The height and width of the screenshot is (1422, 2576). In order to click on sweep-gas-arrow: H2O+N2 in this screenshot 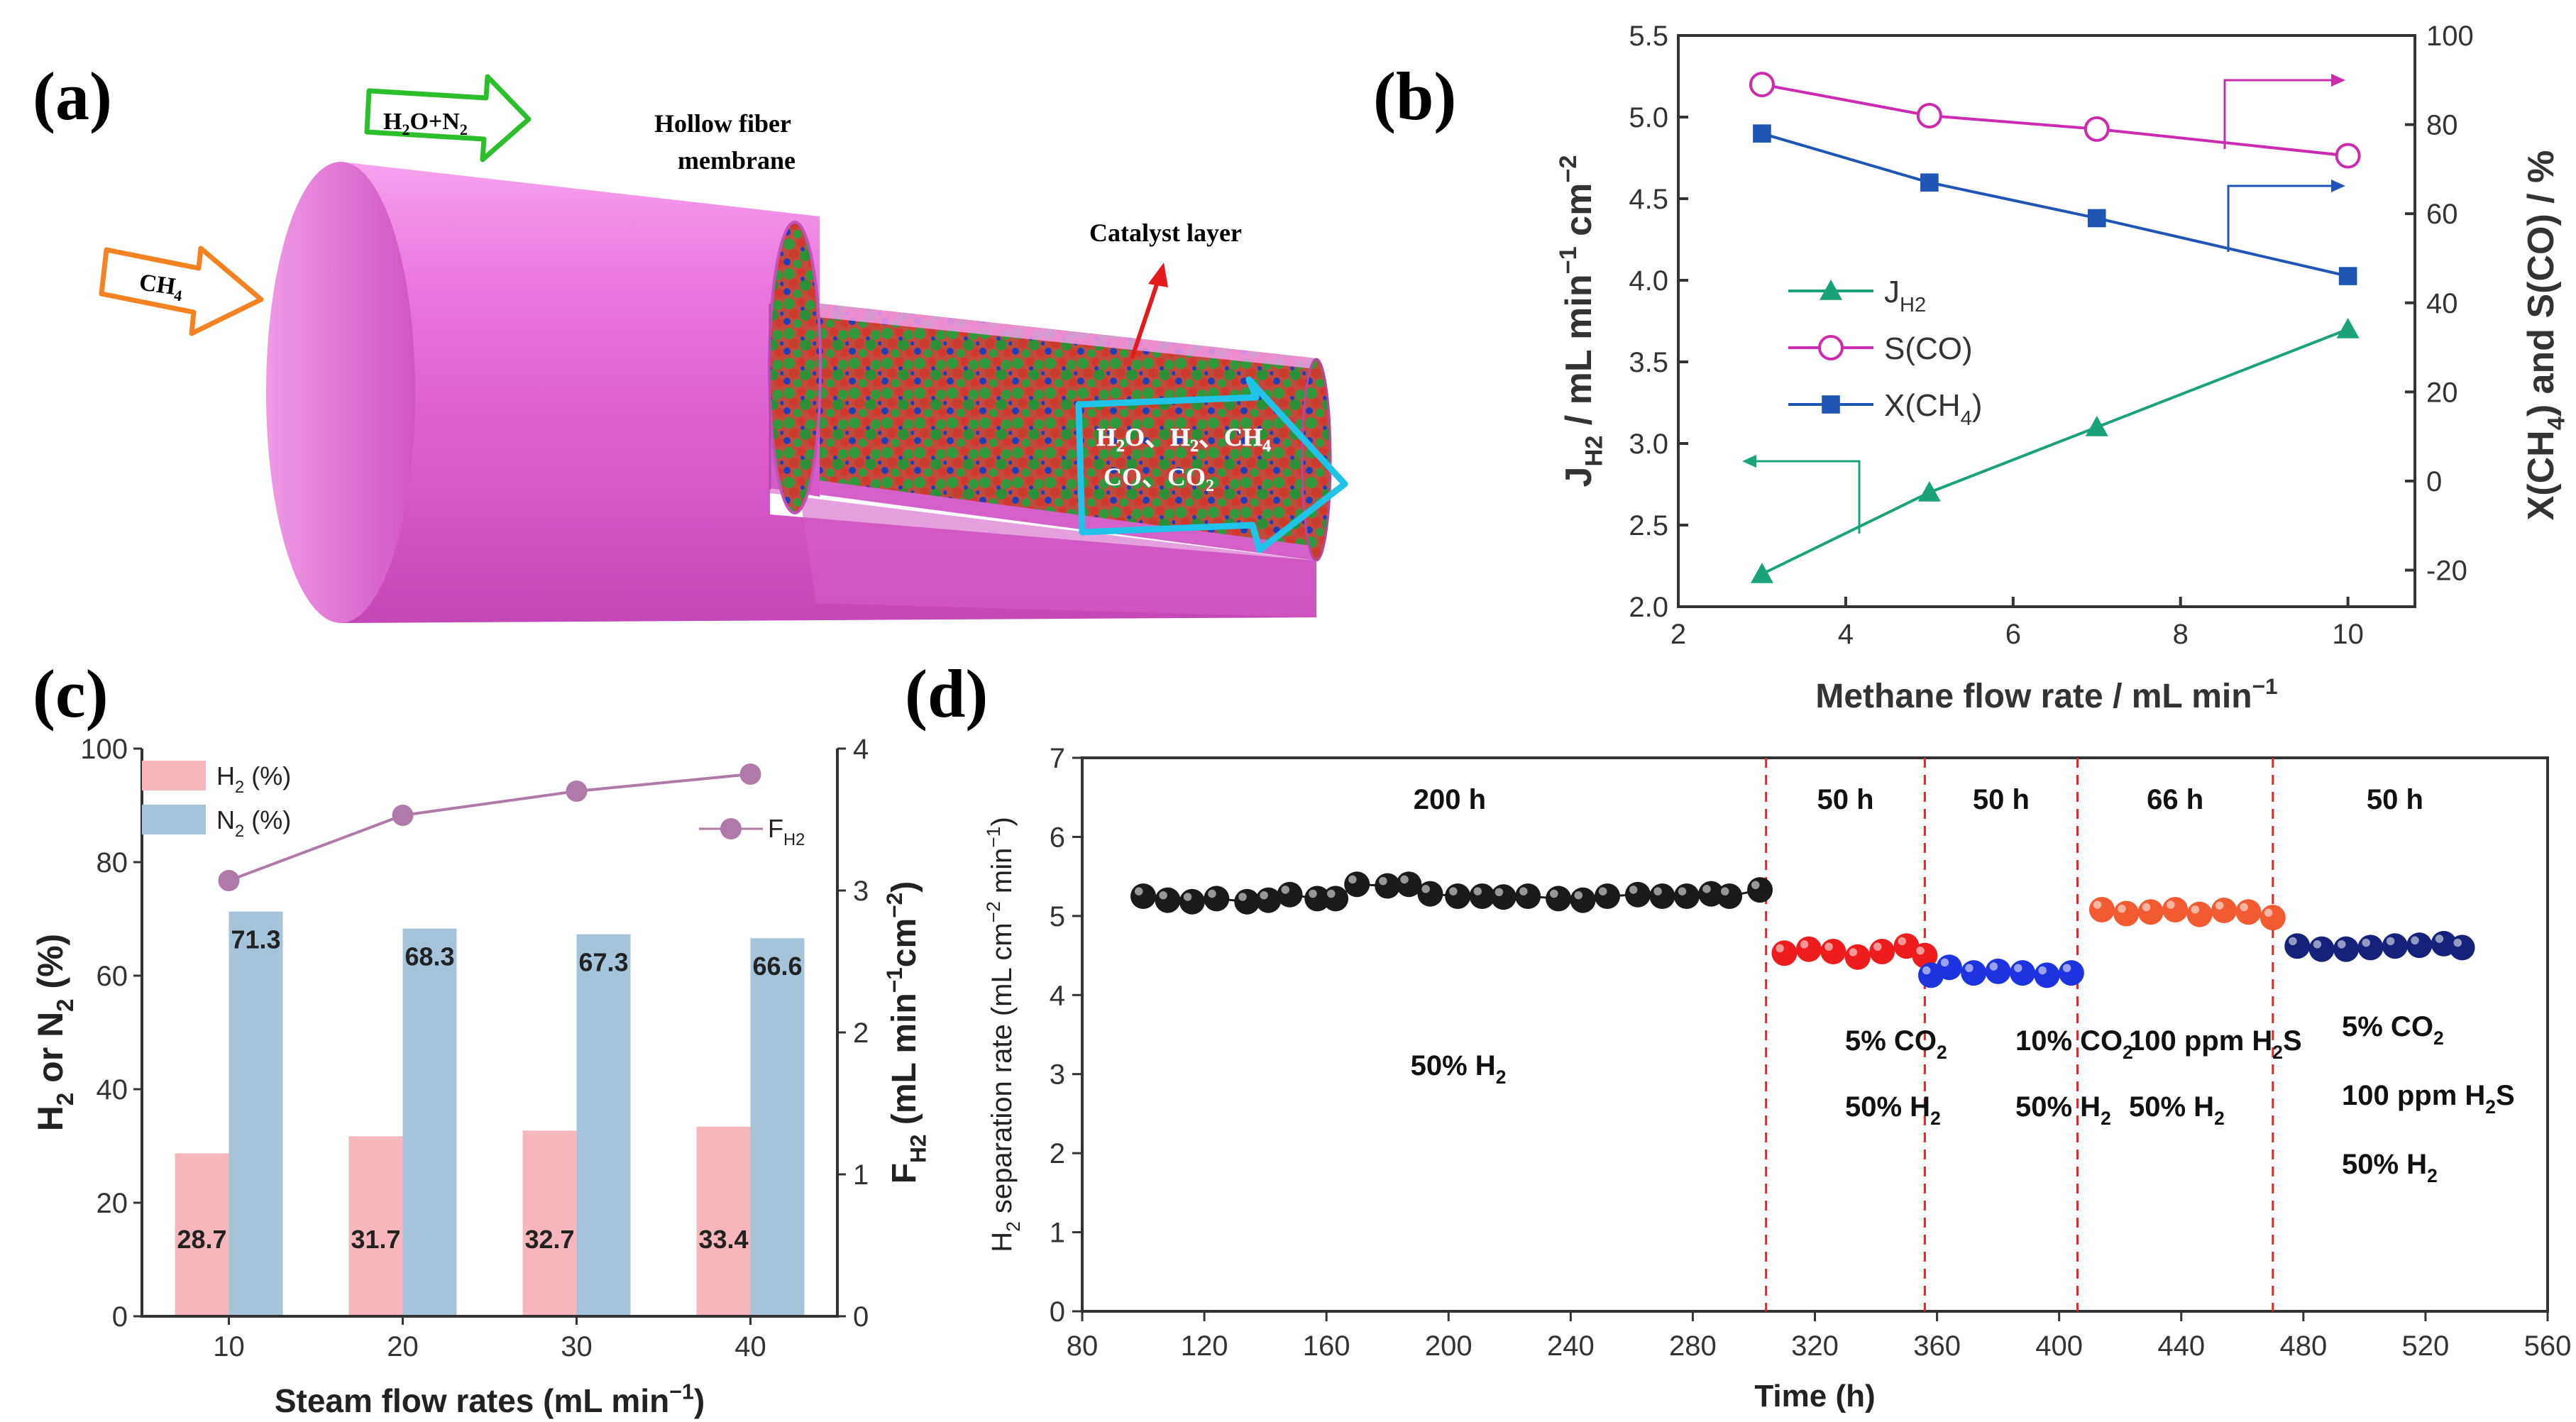, I will do `click(448, 118)`.